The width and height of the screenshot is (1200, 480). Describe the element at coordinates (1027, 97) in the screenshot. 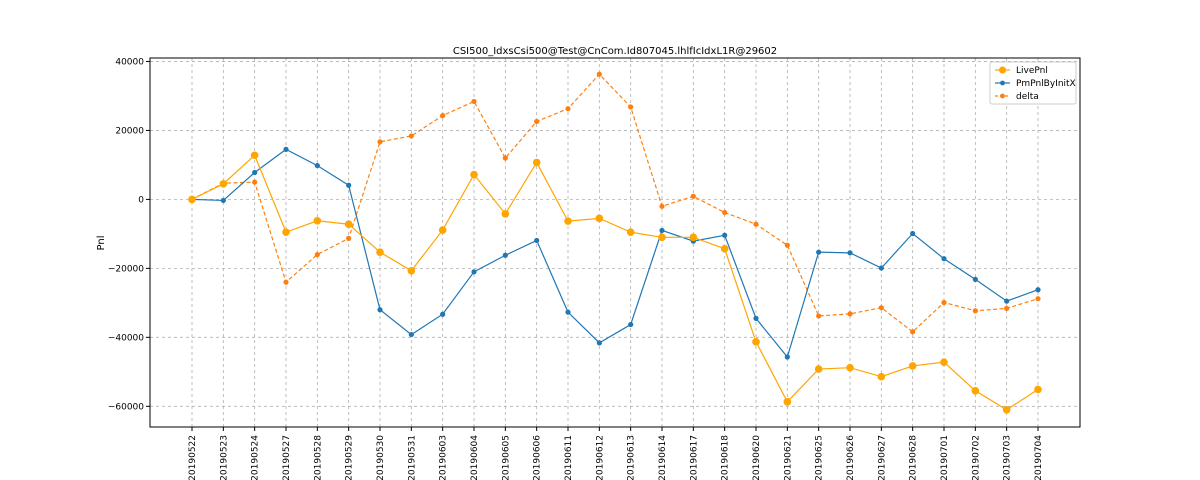

I see `legend-label-delta: delta` at that location.